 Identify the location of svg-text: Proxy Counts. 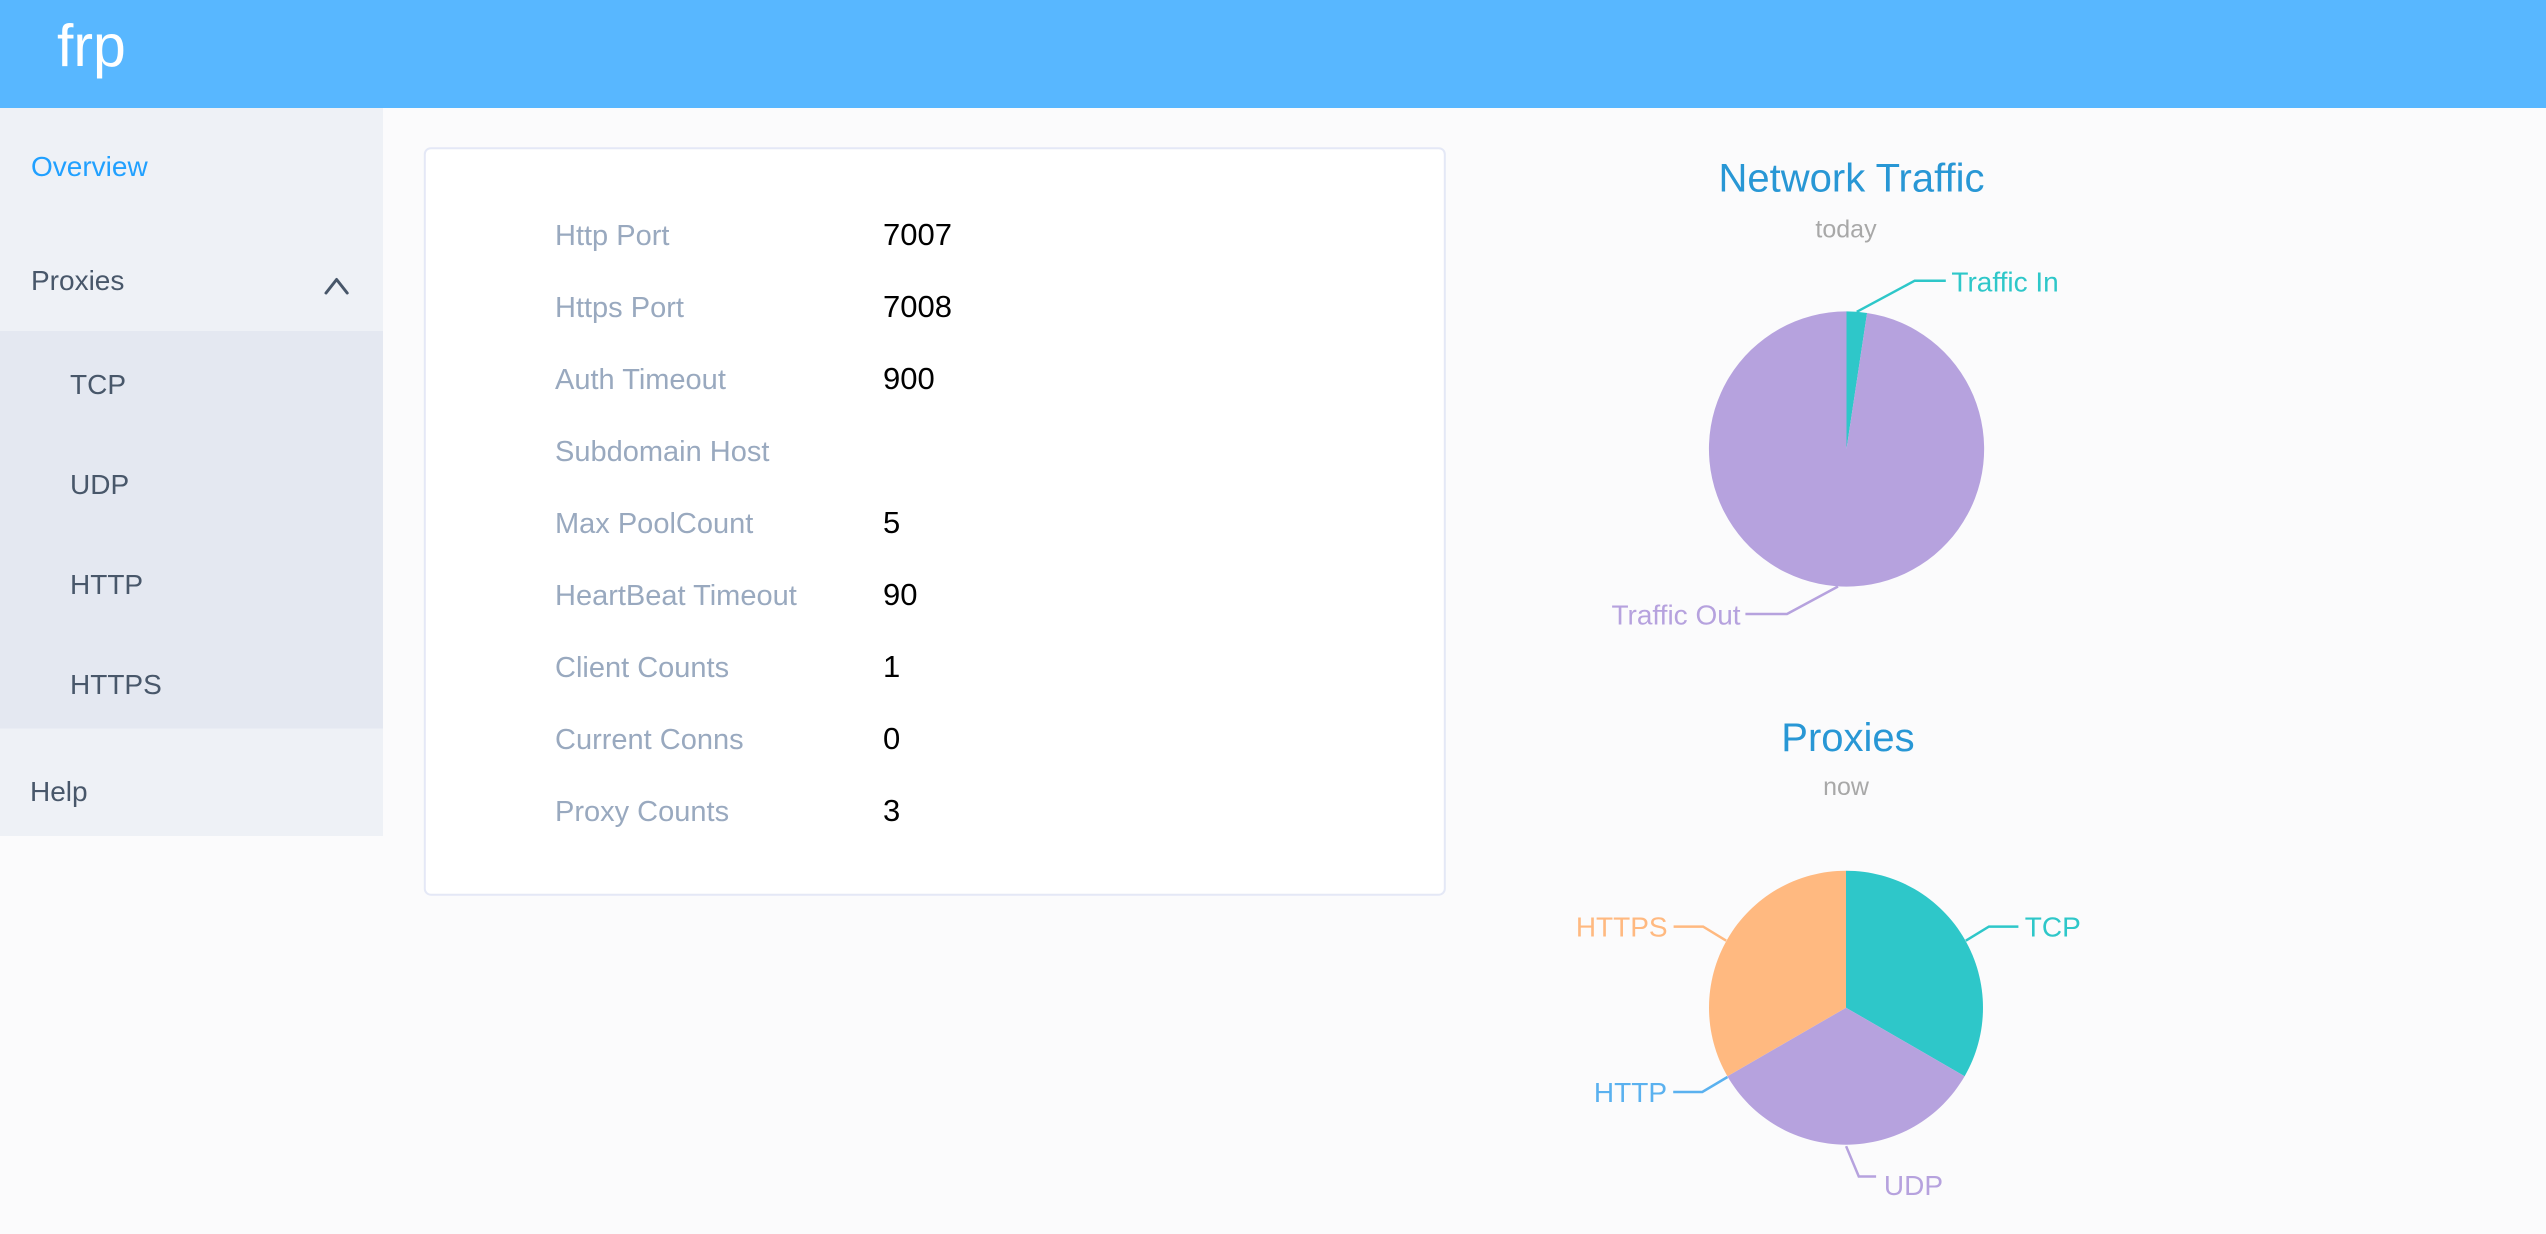
(642, 812).